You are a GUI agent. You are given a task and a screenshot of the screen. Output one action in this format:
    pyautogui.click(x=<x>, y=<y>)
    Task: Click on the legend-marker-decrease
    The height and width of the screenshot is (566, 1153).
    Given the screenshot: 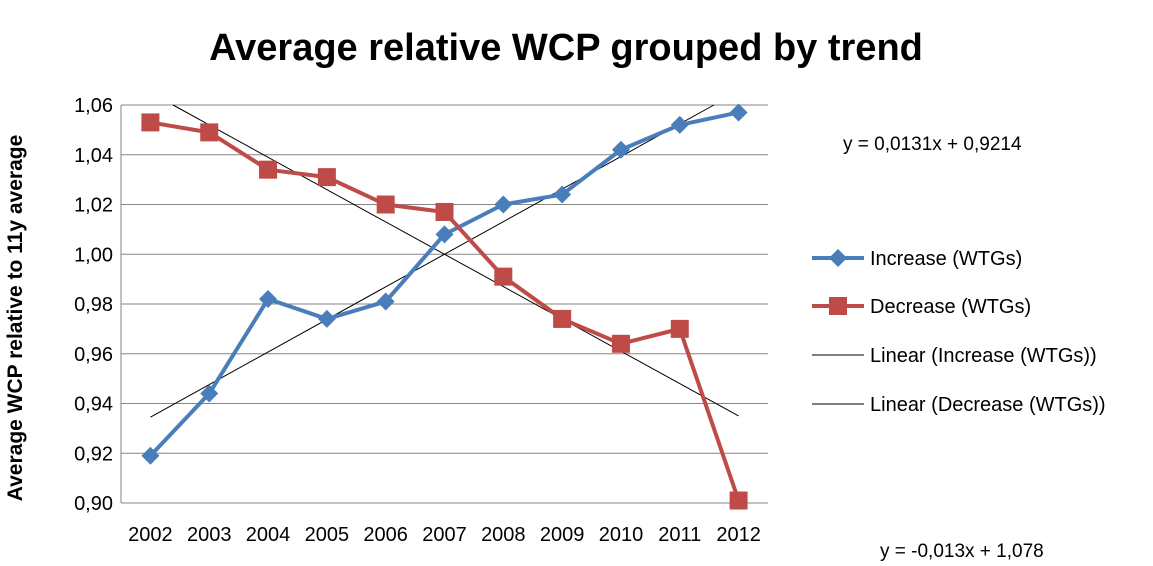 What is the action you would take?
    pyautogui.click(x=838, y=306)
    